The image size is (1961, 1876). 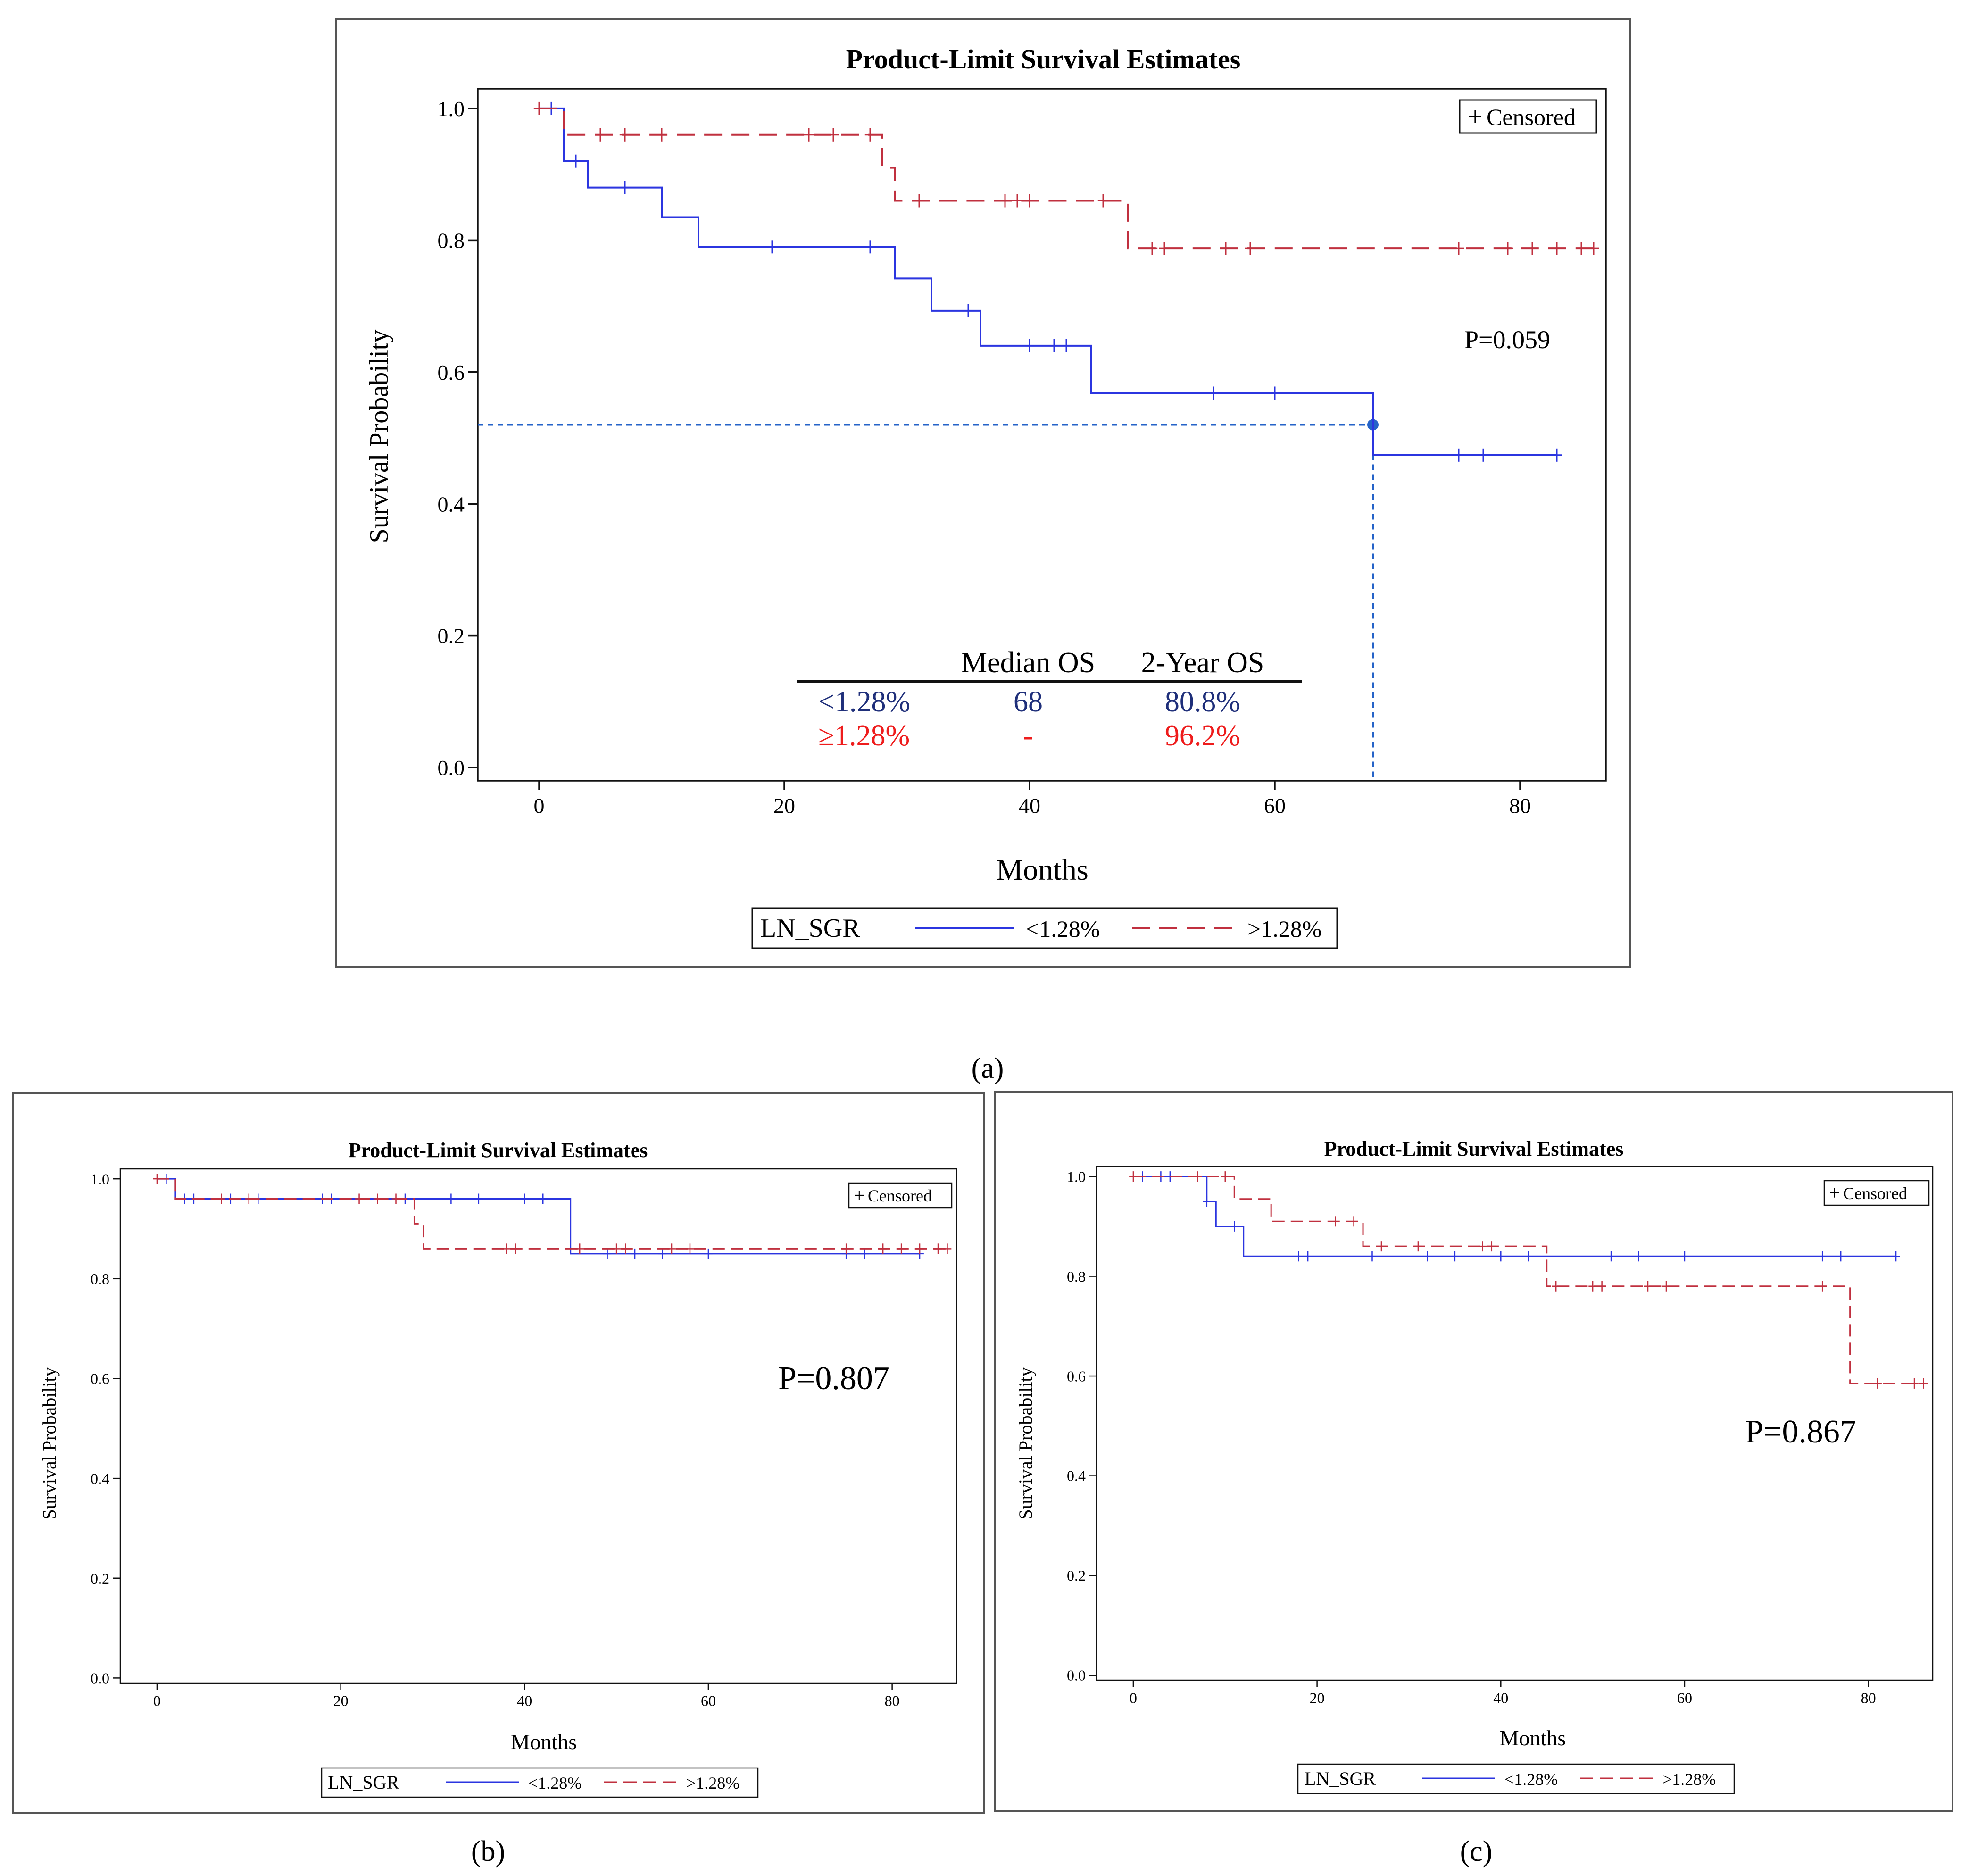 I want to click on censored-legend-box-a, so click(x=1528, y=117).